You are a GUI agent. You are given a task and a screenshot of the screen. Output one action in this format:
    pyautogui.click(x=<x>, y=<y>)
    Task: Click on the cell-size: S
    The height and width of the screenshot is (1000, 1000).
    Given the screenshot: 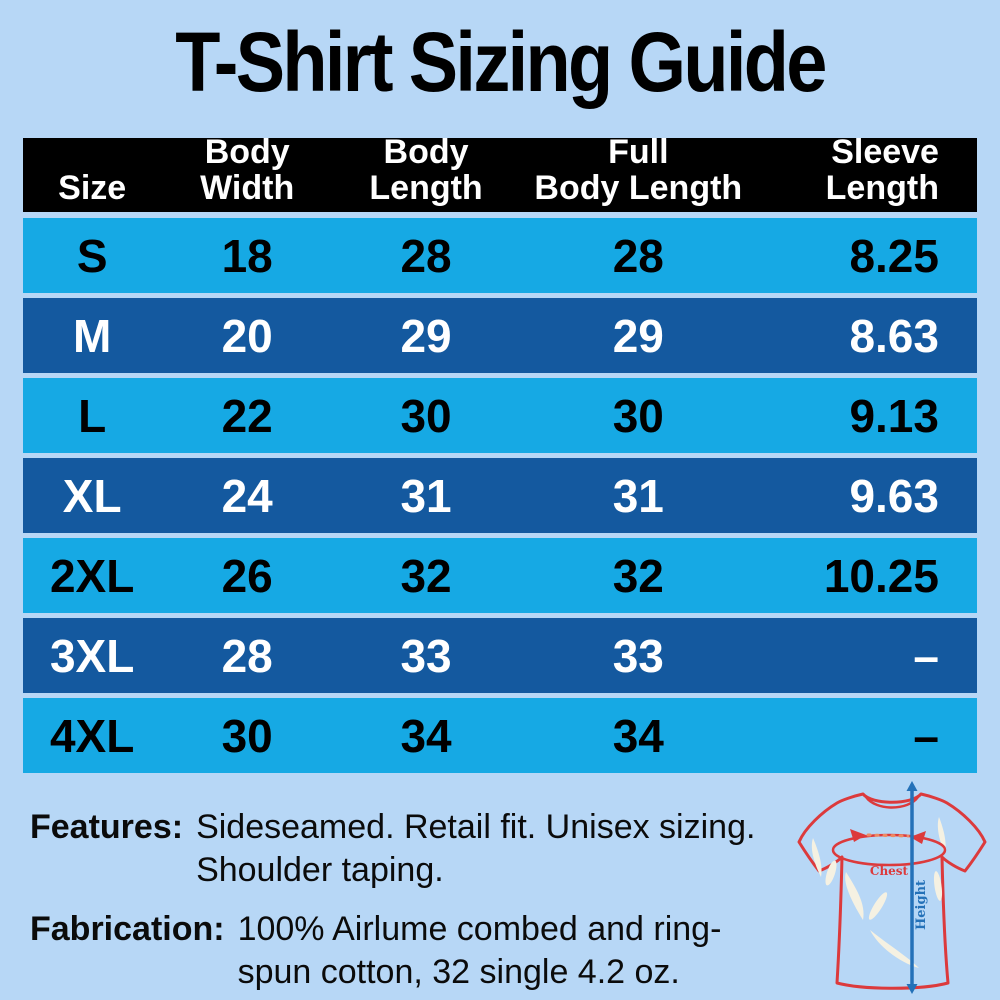 What is the action you would take?
    pyautogui.click(x=92, y=255)
    